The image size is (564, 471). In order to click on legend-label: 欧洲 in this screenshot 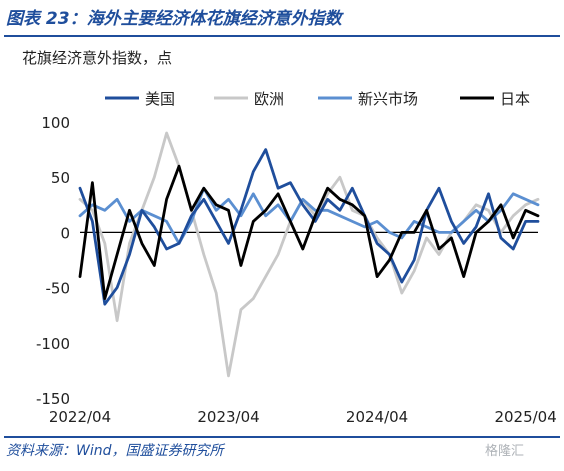, I will do `click(269, 99)`.